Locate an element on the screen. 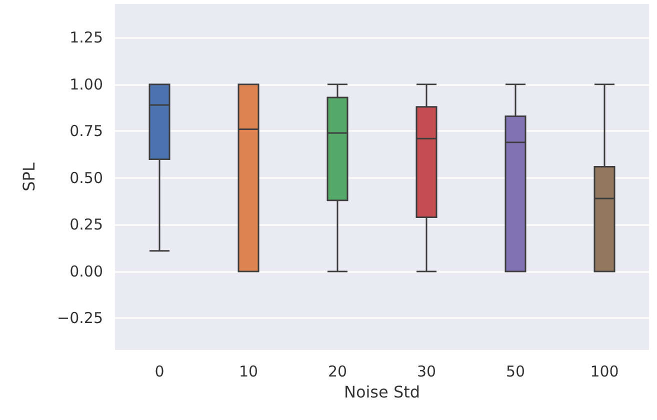 This screenshot has width=657, height=420. y-tick-label: 0.75 is located at coordinates (86, 131).